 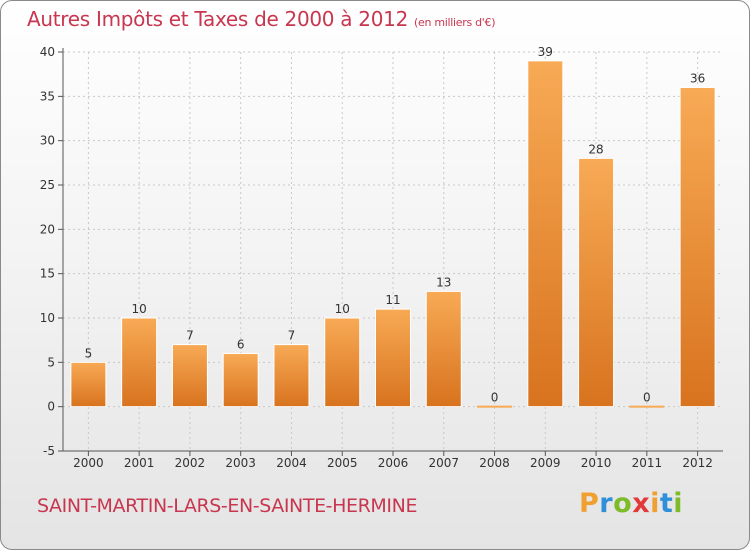 I want to click on bar-2008, so click(x=495, y=406).